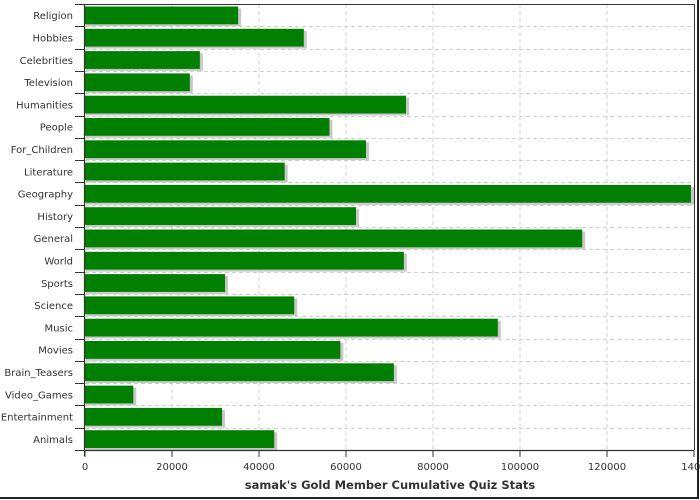 The height and width of the screenshot is (500, 700). I want to click on bar-general, so click(334, 238).